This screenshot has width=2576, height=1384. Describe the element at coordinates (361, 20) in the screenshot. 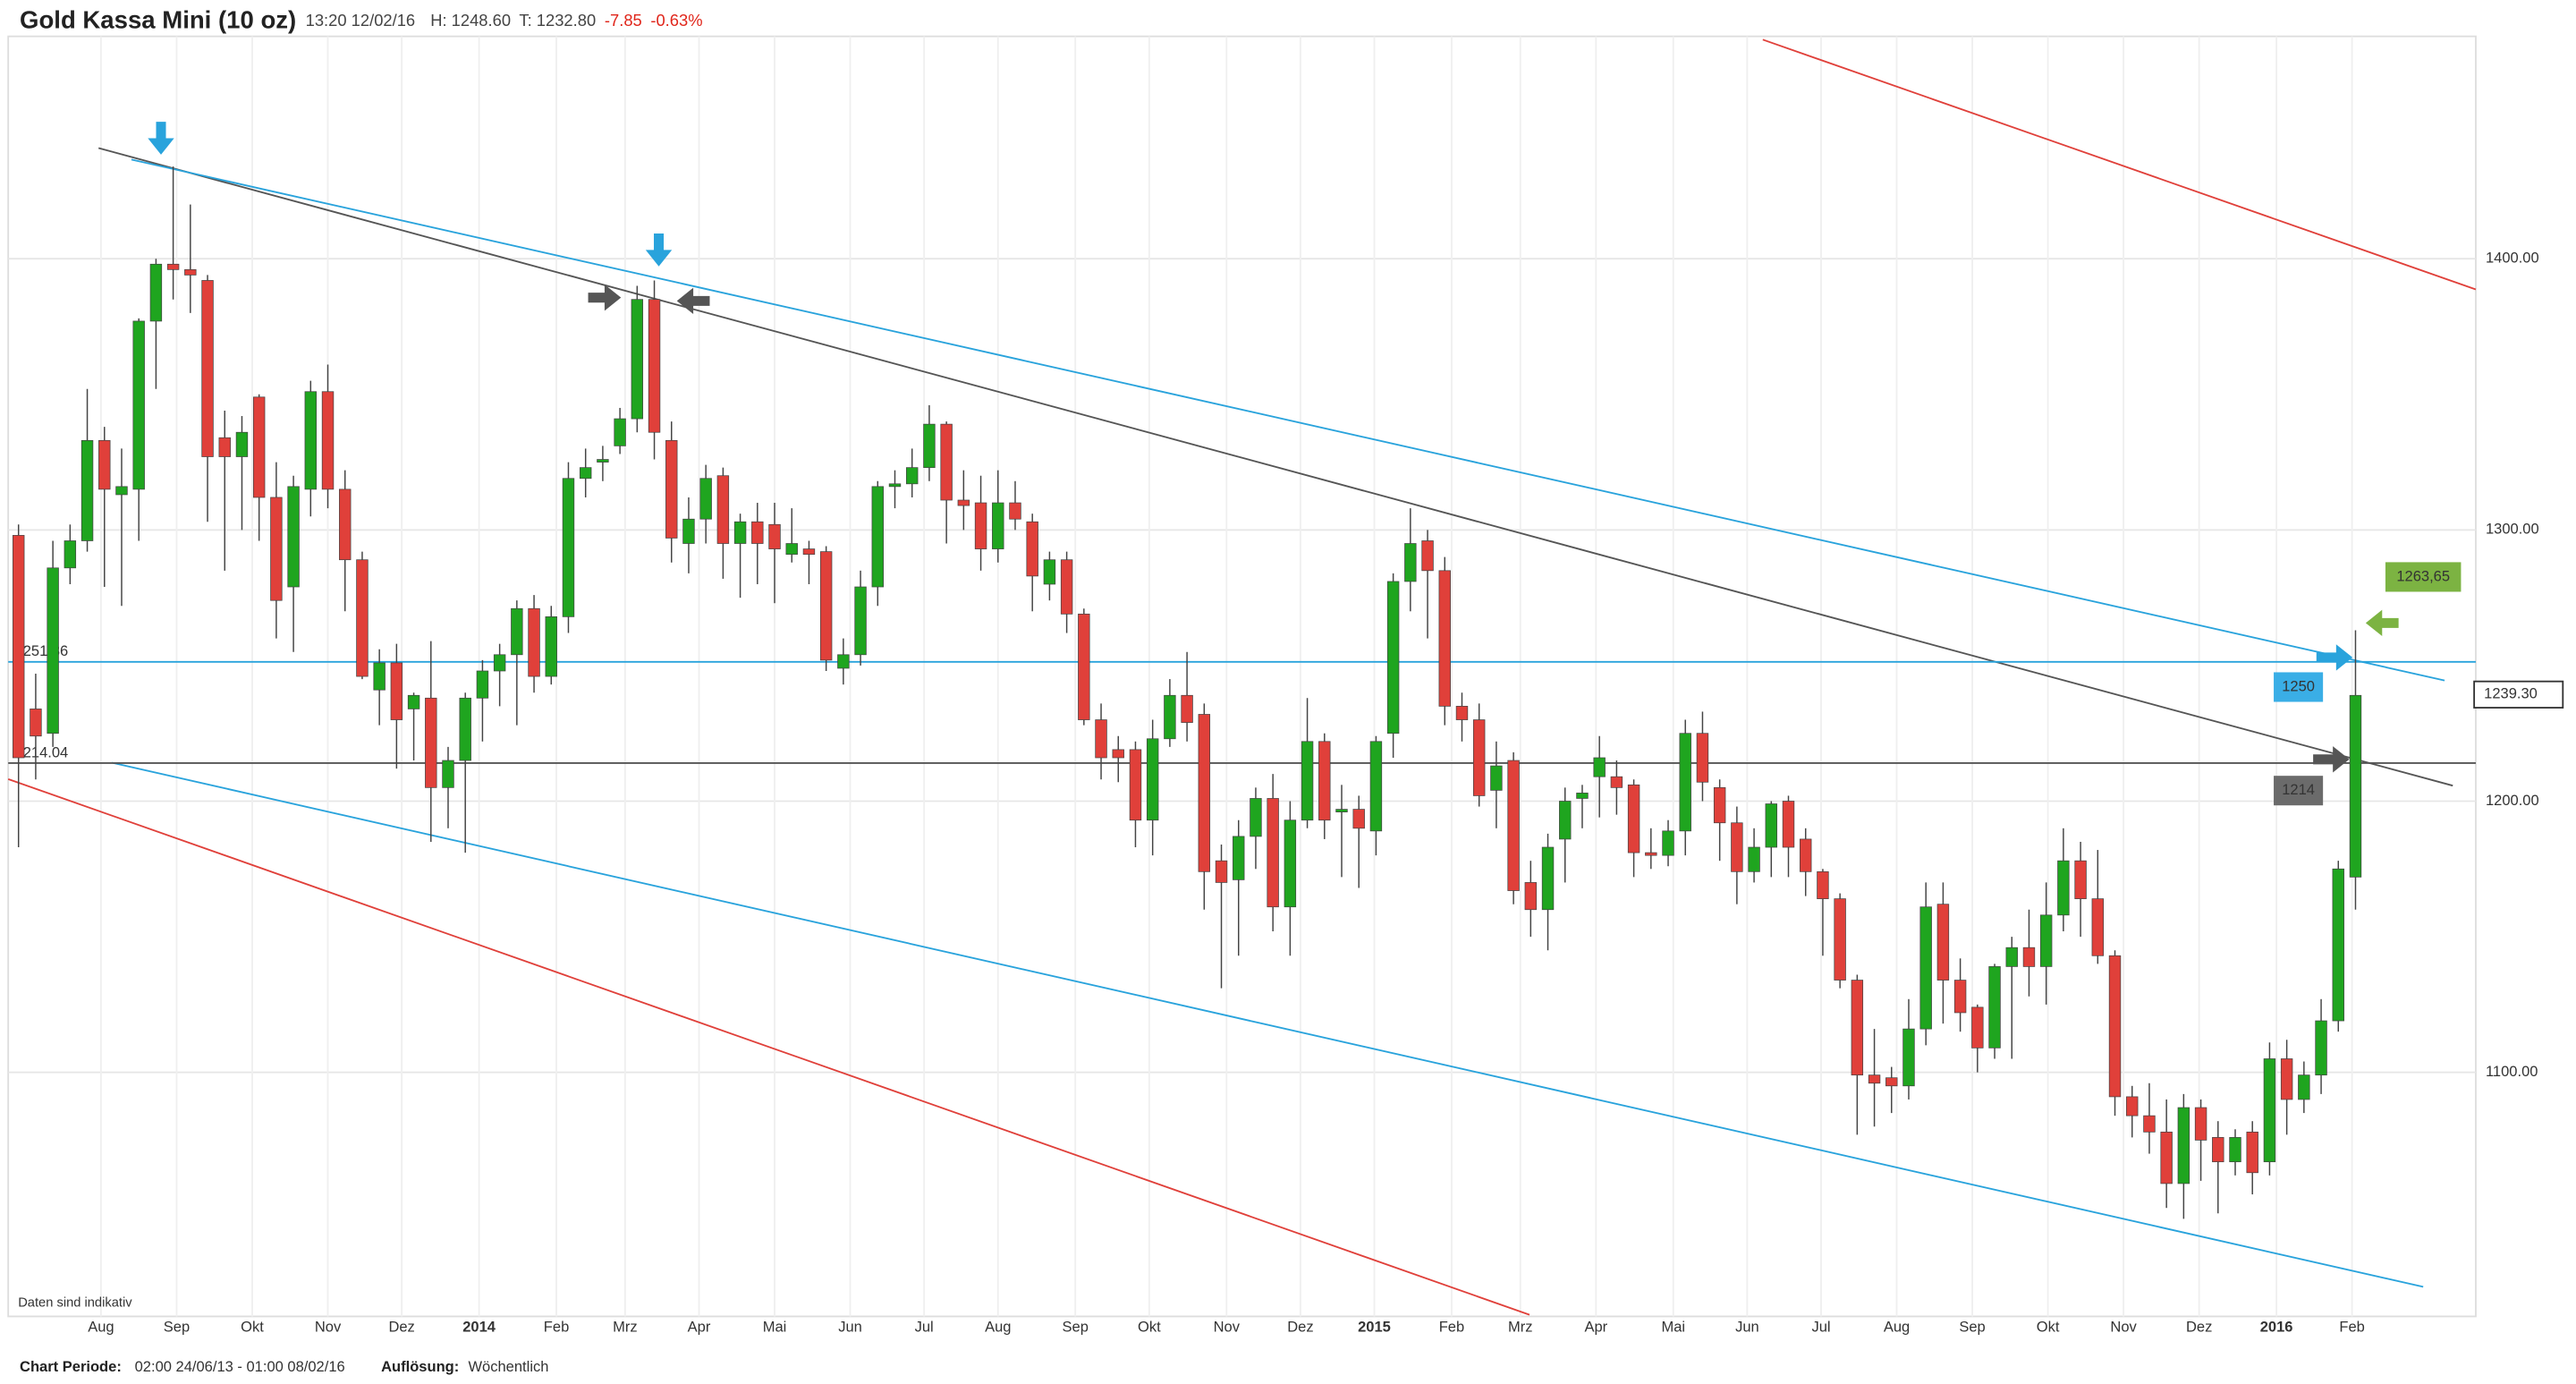

I see `header-time: 13:20 12/02/16` at that location.